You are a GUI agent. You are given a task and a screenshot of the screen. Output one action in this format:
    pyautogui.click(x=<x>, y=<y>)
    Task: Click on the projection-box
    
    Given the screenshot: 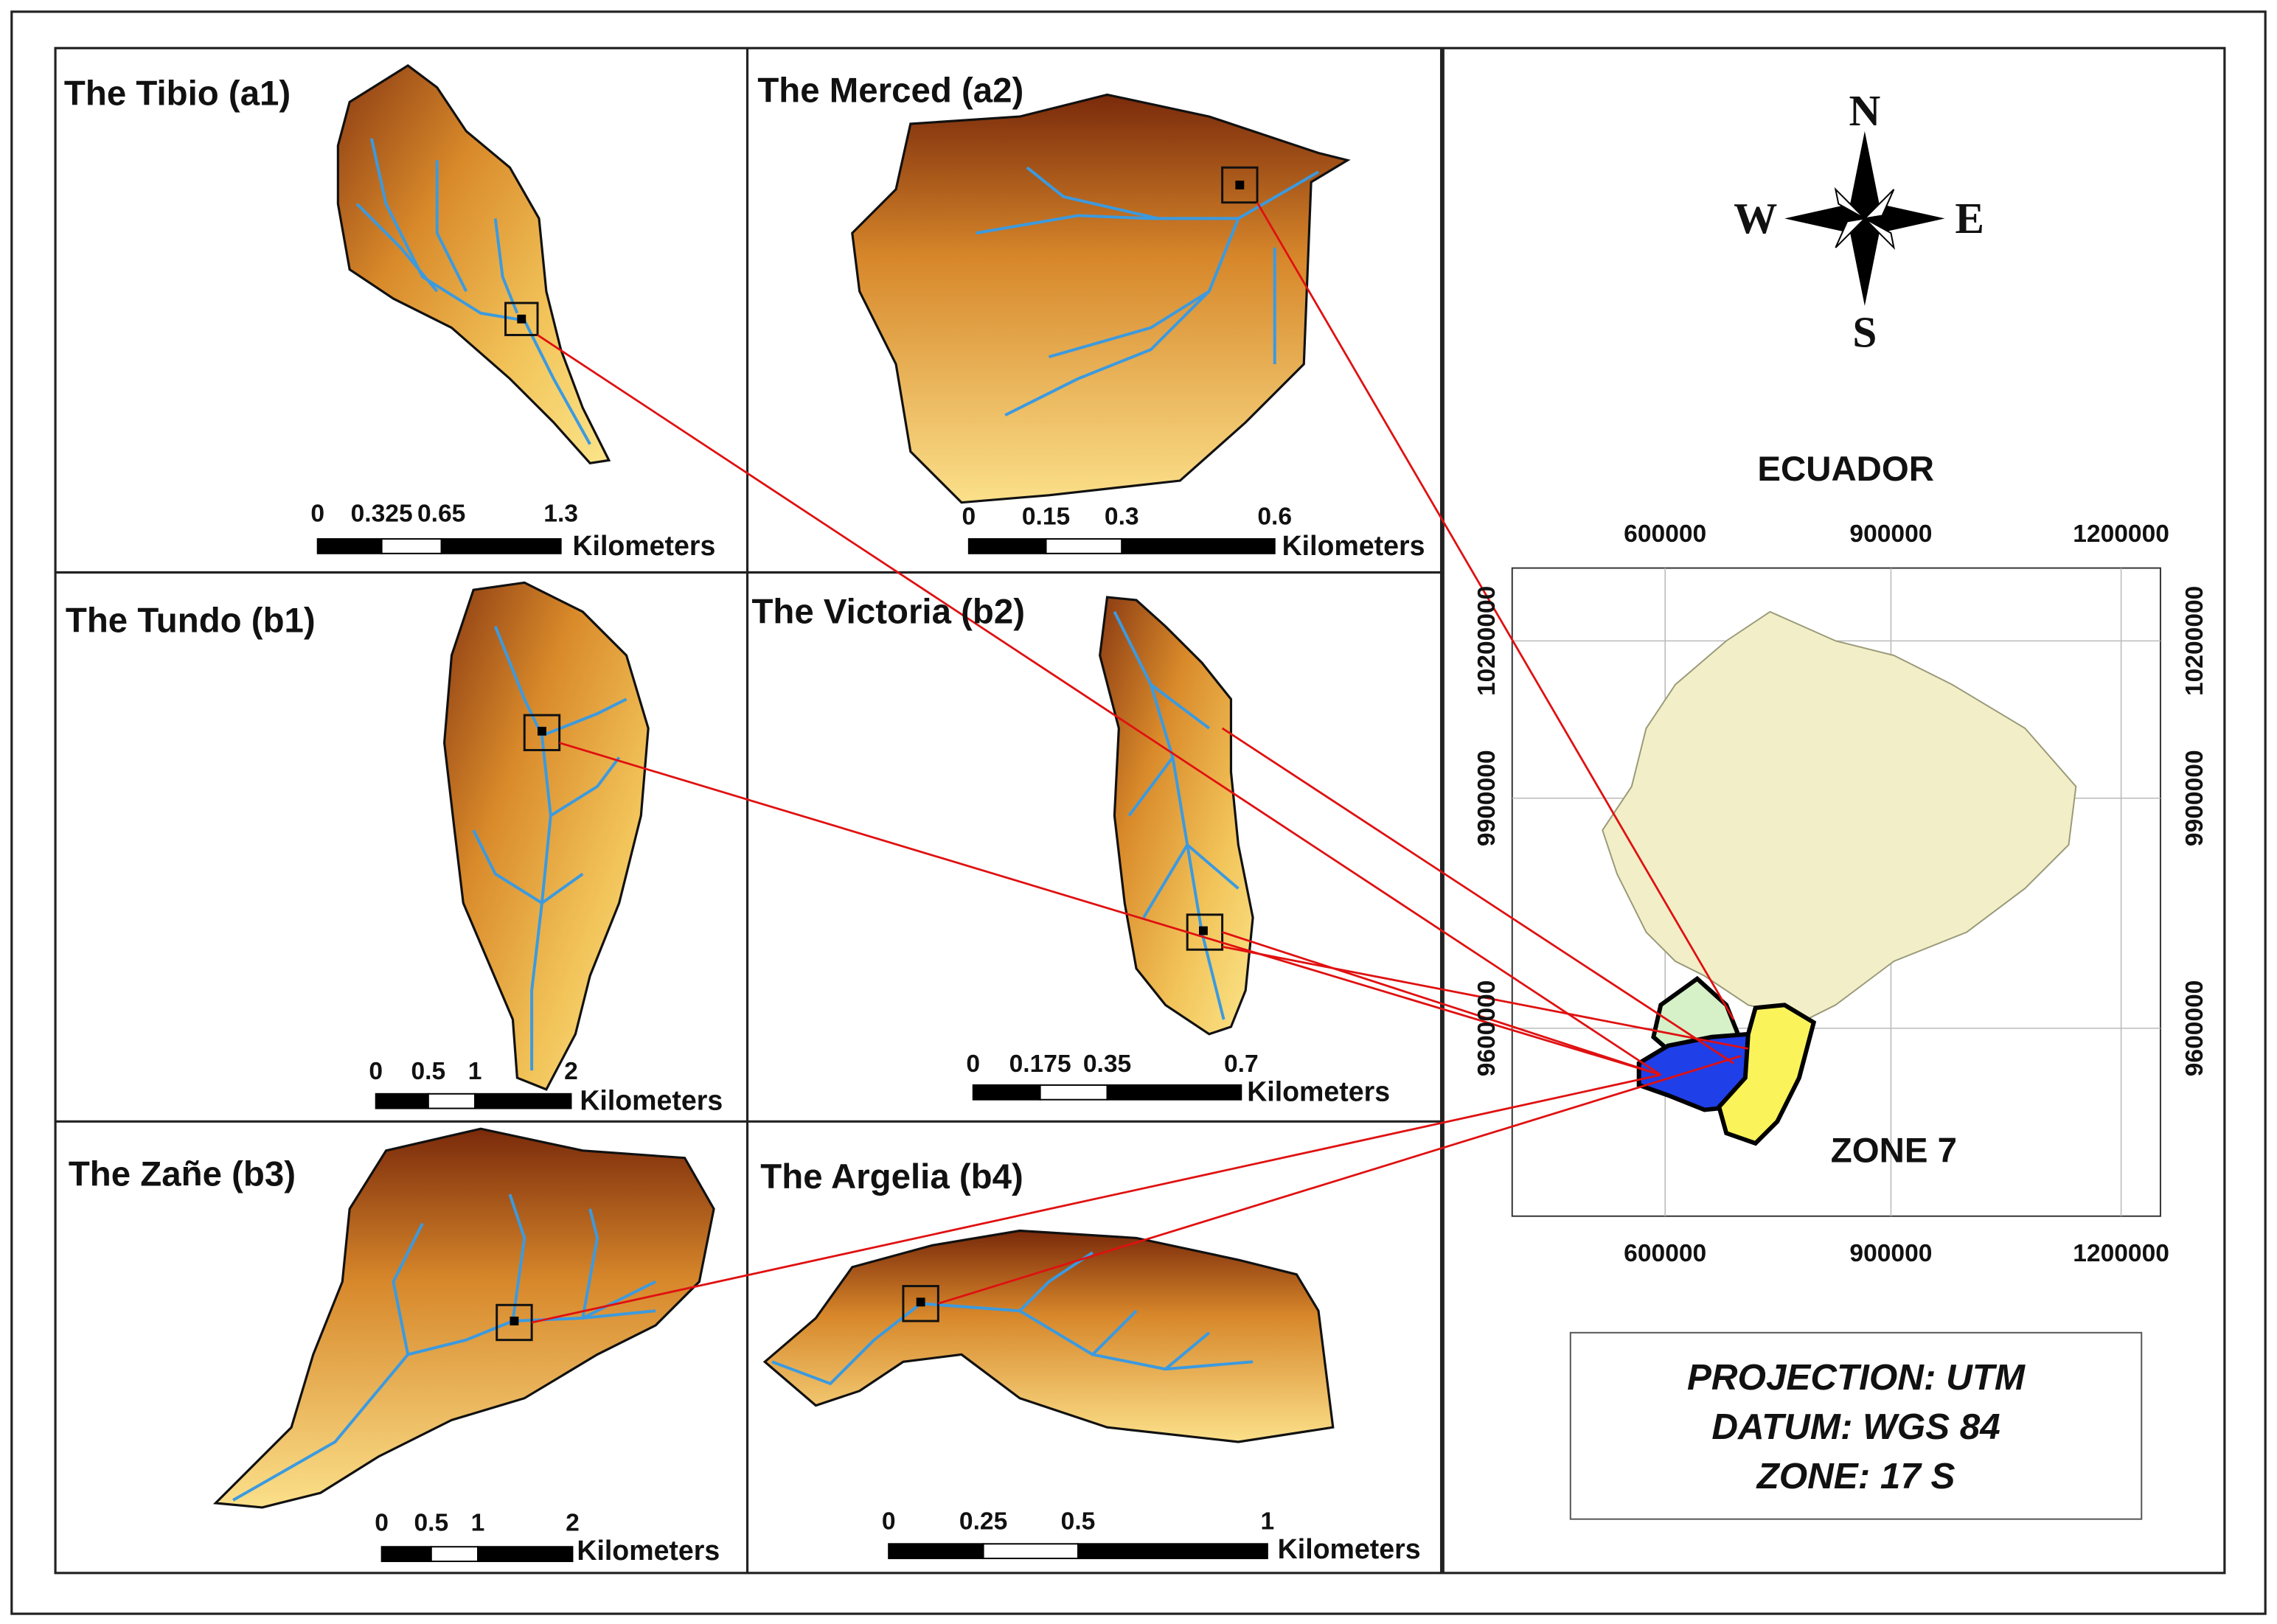 What is the action you would take?
    pyautogui.click(x=1856, y=1425)
    